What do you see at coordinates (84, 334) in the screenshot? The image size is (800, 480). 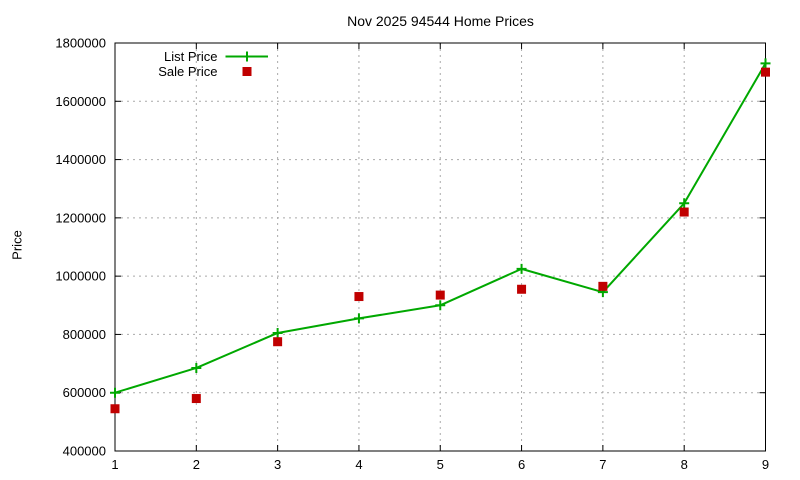 I see `y-tick-label: 800000` at bounding box center [84, 334].